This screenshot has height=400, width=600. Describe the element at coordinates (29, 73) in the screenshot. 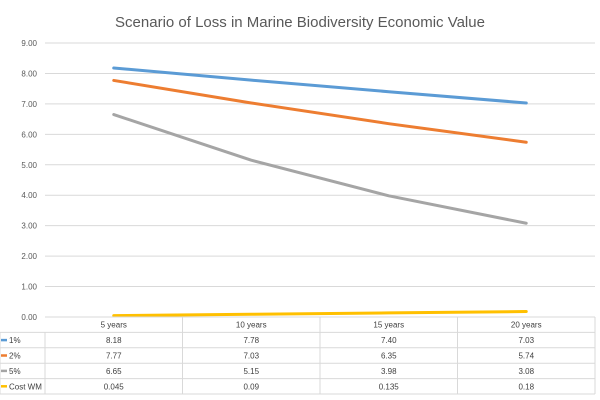

I see `y-tick-label: 8.00` at that location.